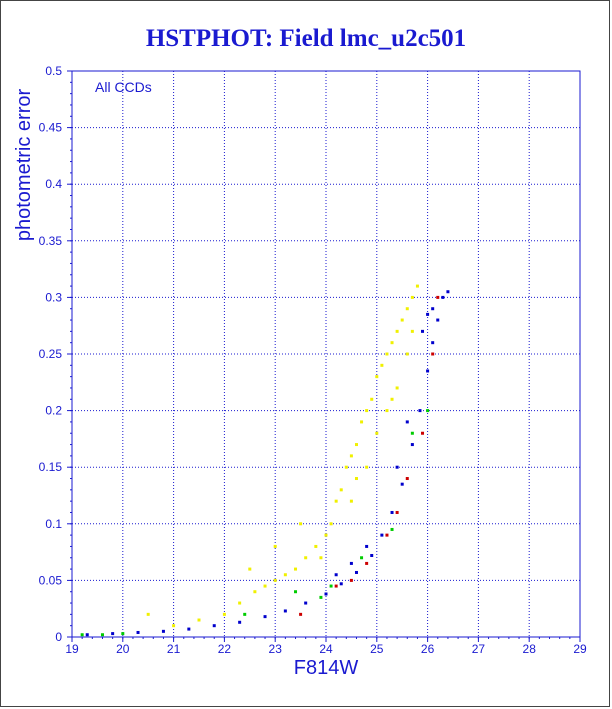 This screenshot has height=709, width=612. Describe the element at coordinates (123, 649) in the screenshot. I see `x-tick-label: 20` at that location.